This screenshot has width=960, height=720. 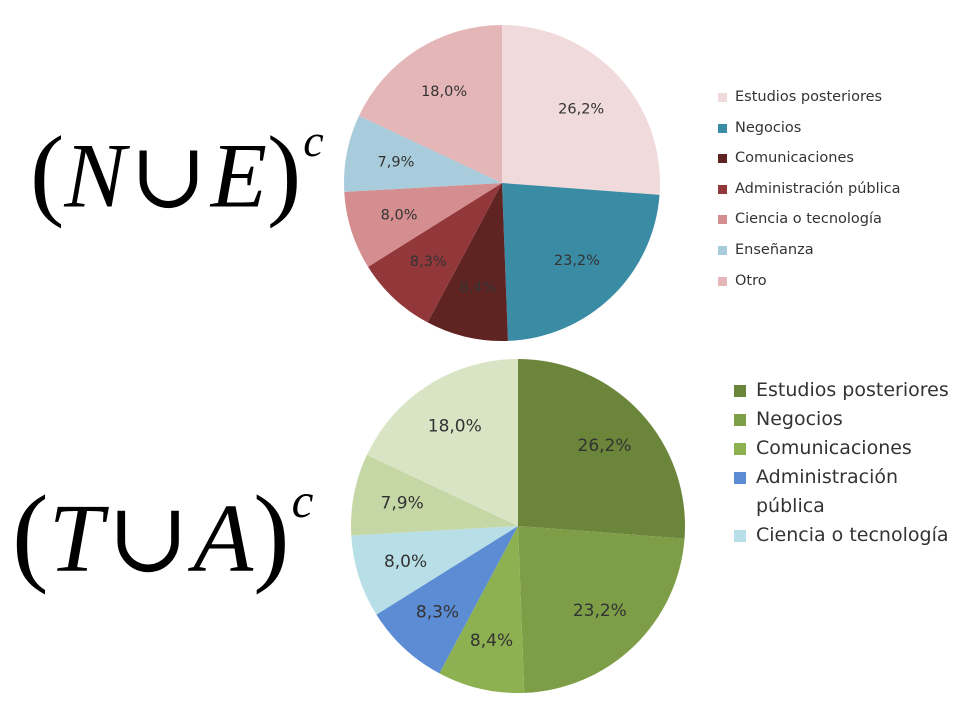 I want to click on slice-data-label: 18,0%, so click(x=444, y=92).